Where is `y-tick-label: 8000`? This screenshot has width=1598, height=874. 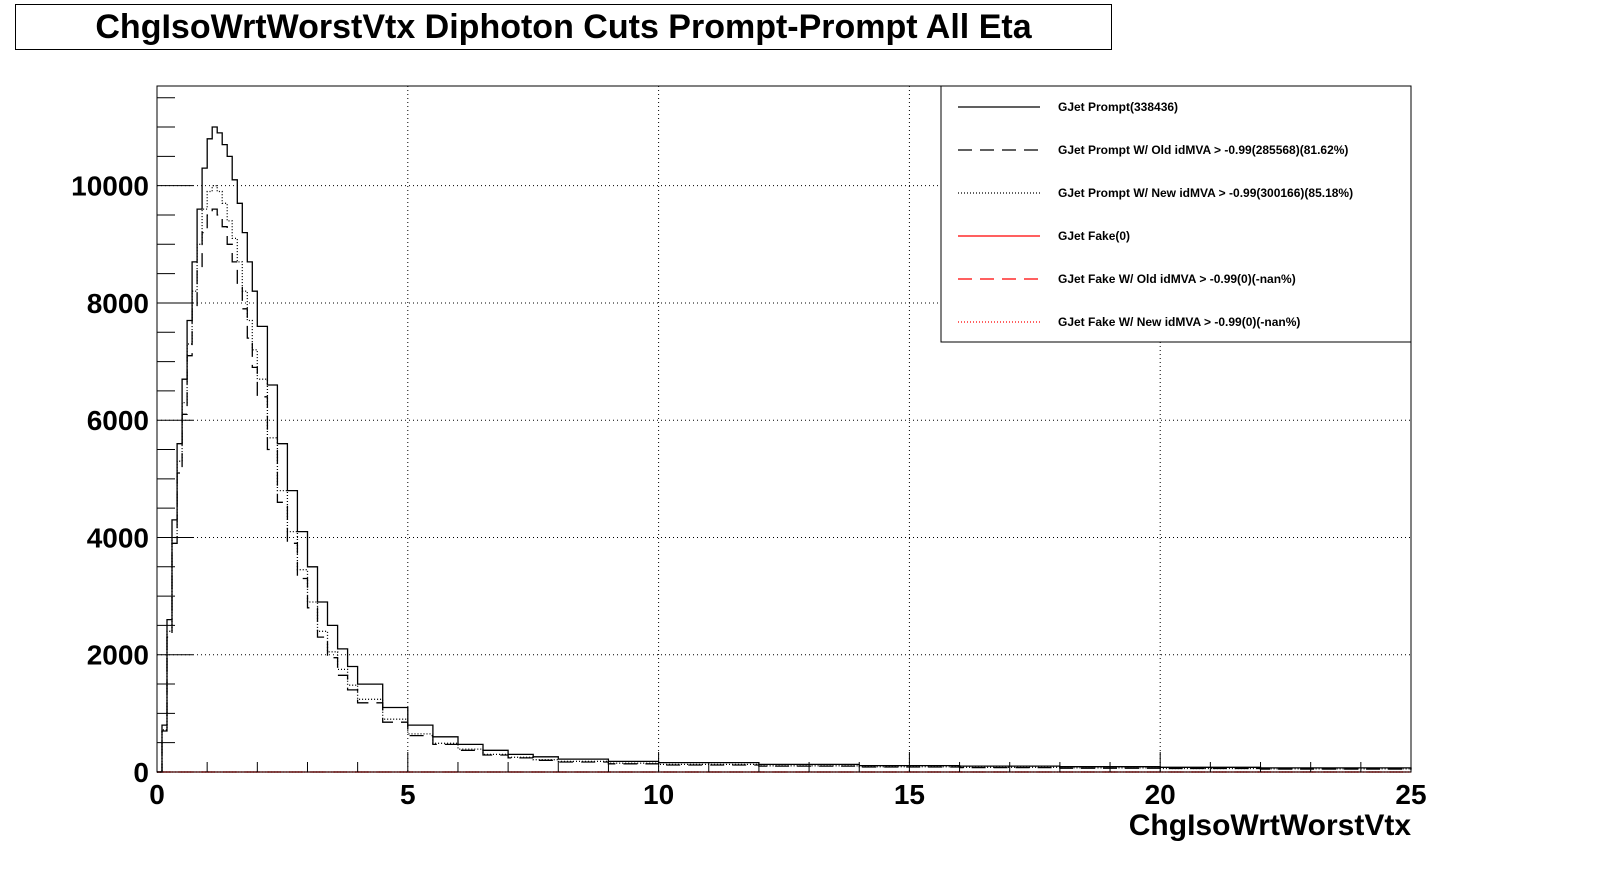
y-tick-label: 8000 is located at coordinates (118, 303).